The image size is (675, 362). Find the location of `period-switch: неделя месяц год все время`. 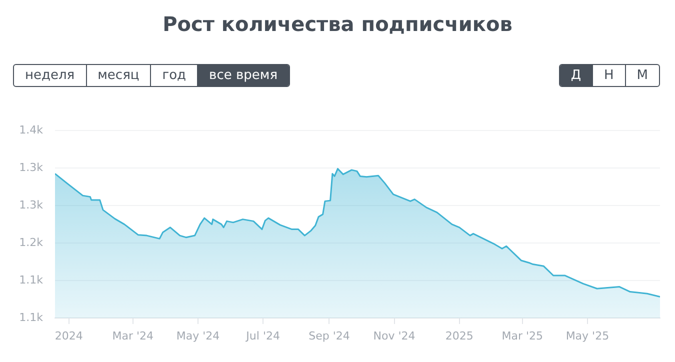

period-switch: неделя месяц год все время is located at coordinates (151, 75).